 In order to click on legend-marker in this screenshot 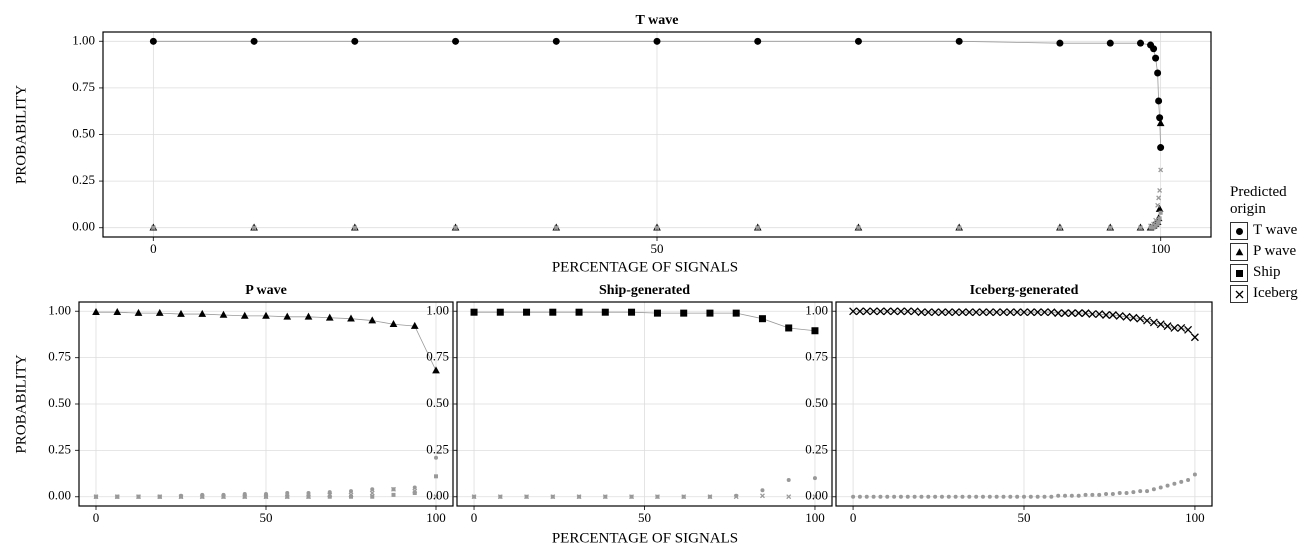, I will do `click(1239, 251)`.